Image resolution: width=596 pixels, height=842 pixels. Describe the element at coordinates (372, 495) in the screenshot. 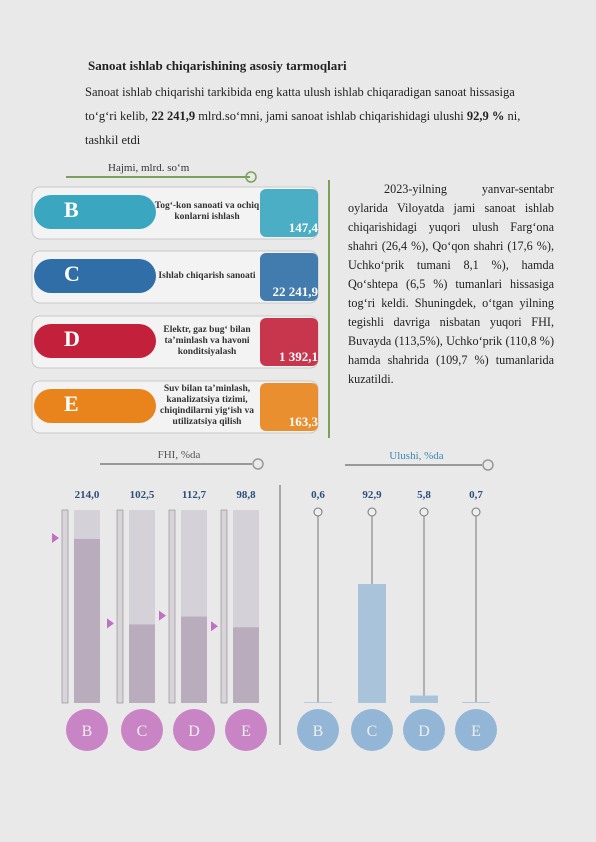

I see `value-label: 92,9` at that location.